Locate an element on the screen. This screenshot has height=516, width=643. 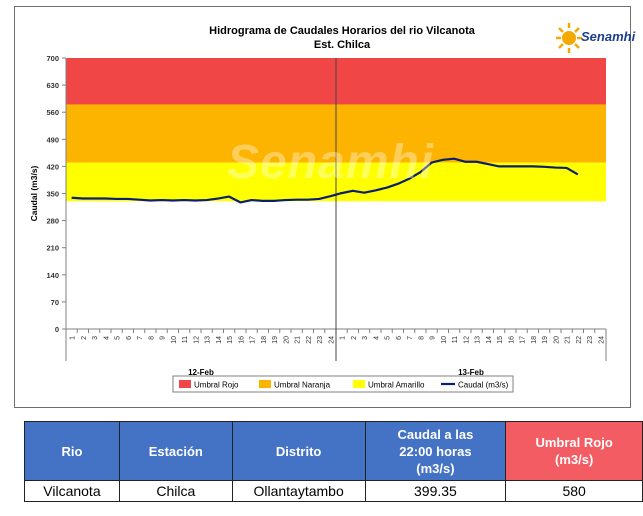
header-caudal-unit: (m3/s) is located at coordinates (435, 468).